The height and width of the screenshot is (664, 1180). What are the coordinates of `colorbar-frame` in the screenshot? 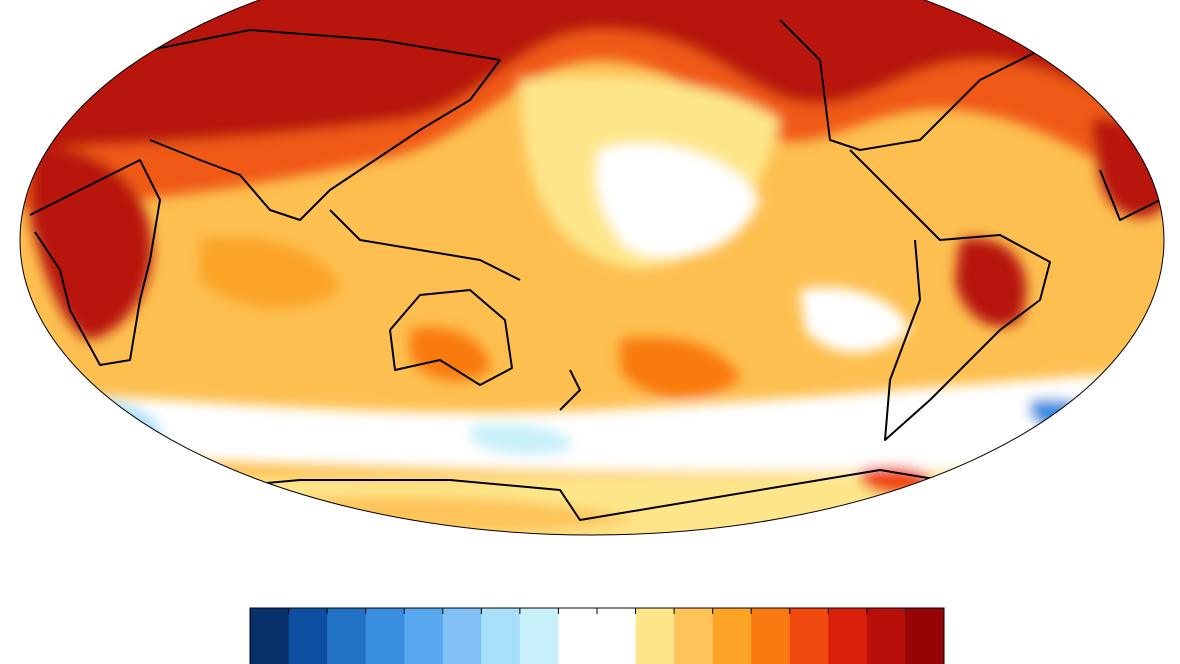 It's located at (597, 635).